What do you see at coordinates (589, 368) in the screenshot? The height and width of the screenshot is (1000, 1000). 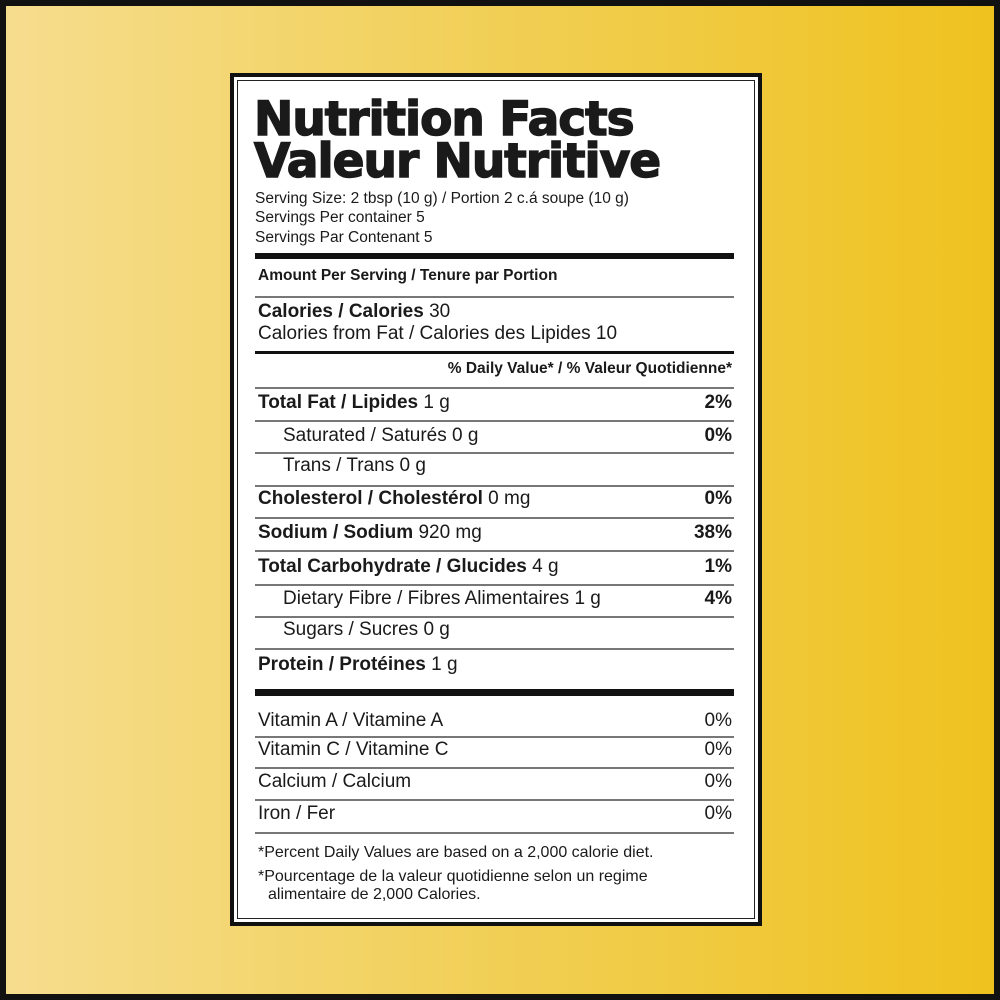 I see `dv-header: % Daily Value* / % Valeur Quotidienne*` at bounding box center [589, 368].